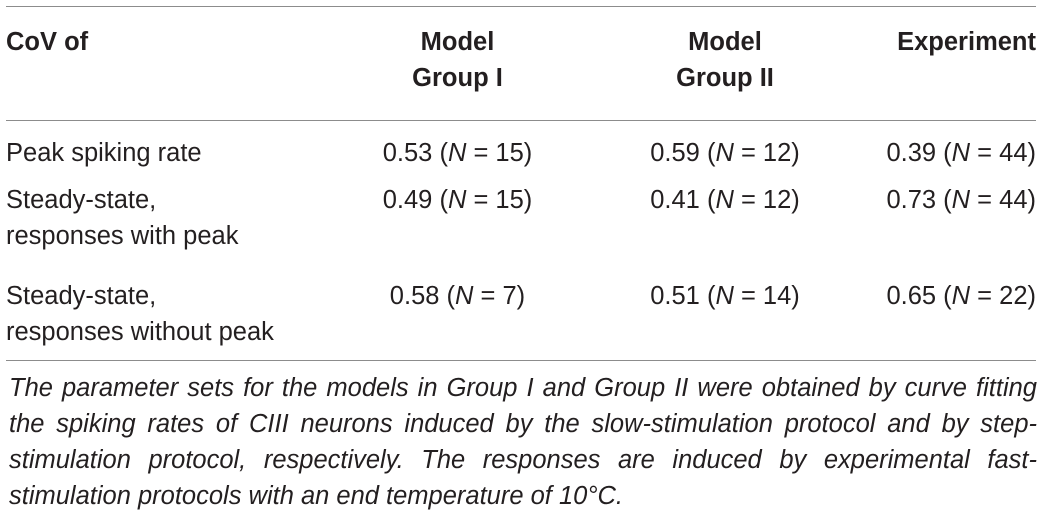 The height and width of the screenshot is (521, 1042). Describe the element at coordinates (457, 296) in the screenshot. I see `cell-model-group-1: 0.58 (N = 7)` at that location.